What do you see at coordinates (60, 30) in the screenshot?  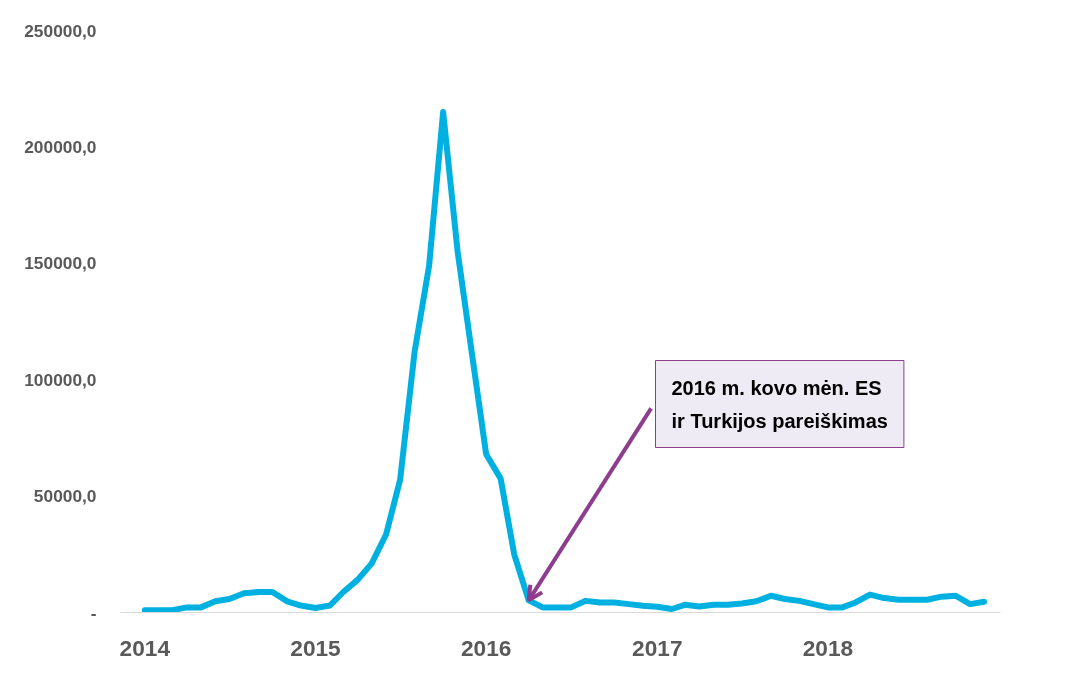 I see `y-tick-label: 250000,0` at bounding box center [60, 30].